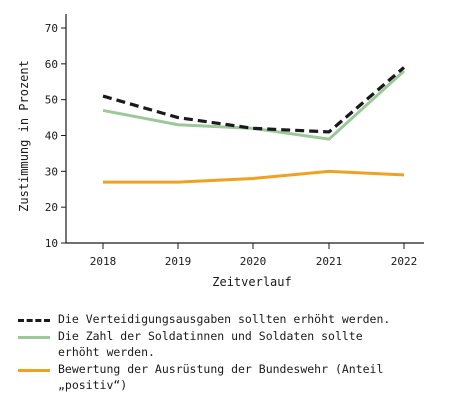 Image resolution: width=454 pixels, height=420 pixels. Describe the element at coordinates (51, 171) in the screenshot. I see `y-tick-label: 30` at that location.